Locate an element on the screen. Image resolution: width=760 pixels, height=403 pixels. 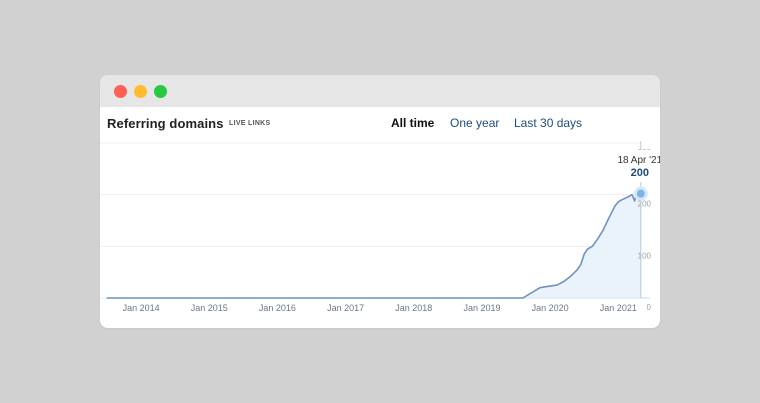
page-title: Referring domains is located at coordinates (165, 123).